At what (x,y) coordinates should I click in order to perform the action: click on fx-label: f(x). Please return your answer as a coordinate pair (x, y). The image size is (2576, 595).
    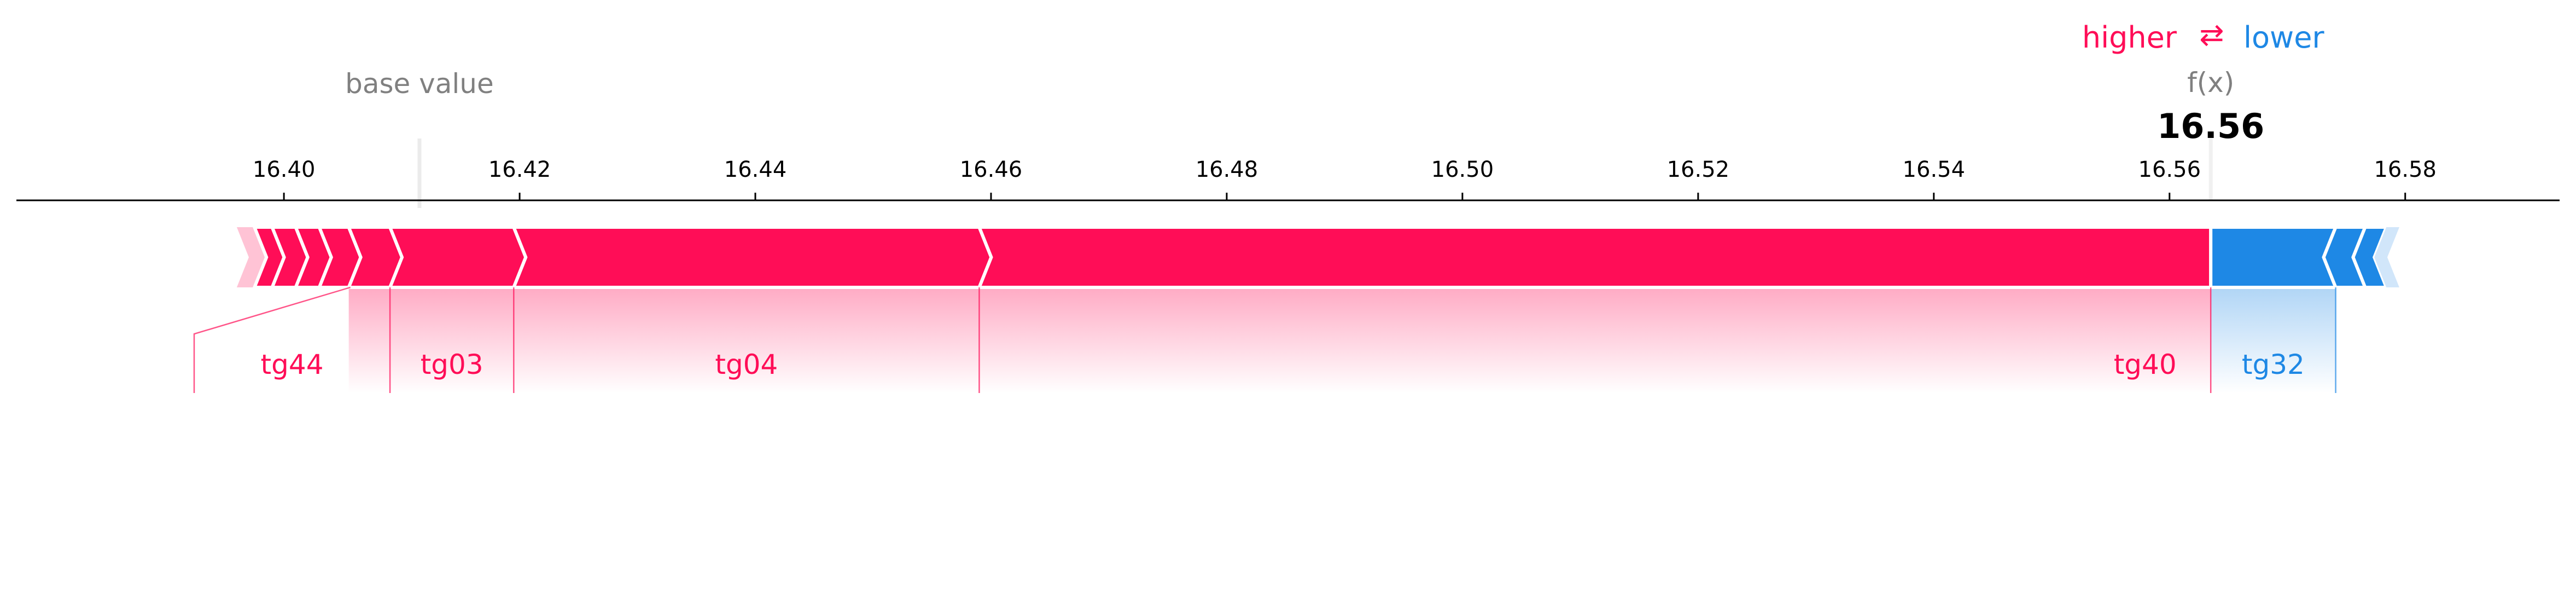
    Looking at the image, I should click on (2210, 83).